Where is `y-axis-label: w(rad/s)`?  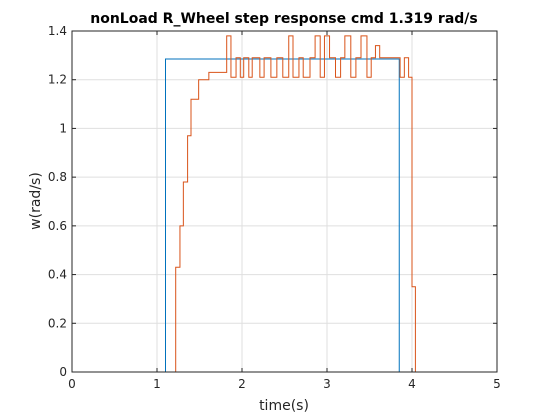 y-axis-label: w(rad/s) is located at coordinates (36, 201).